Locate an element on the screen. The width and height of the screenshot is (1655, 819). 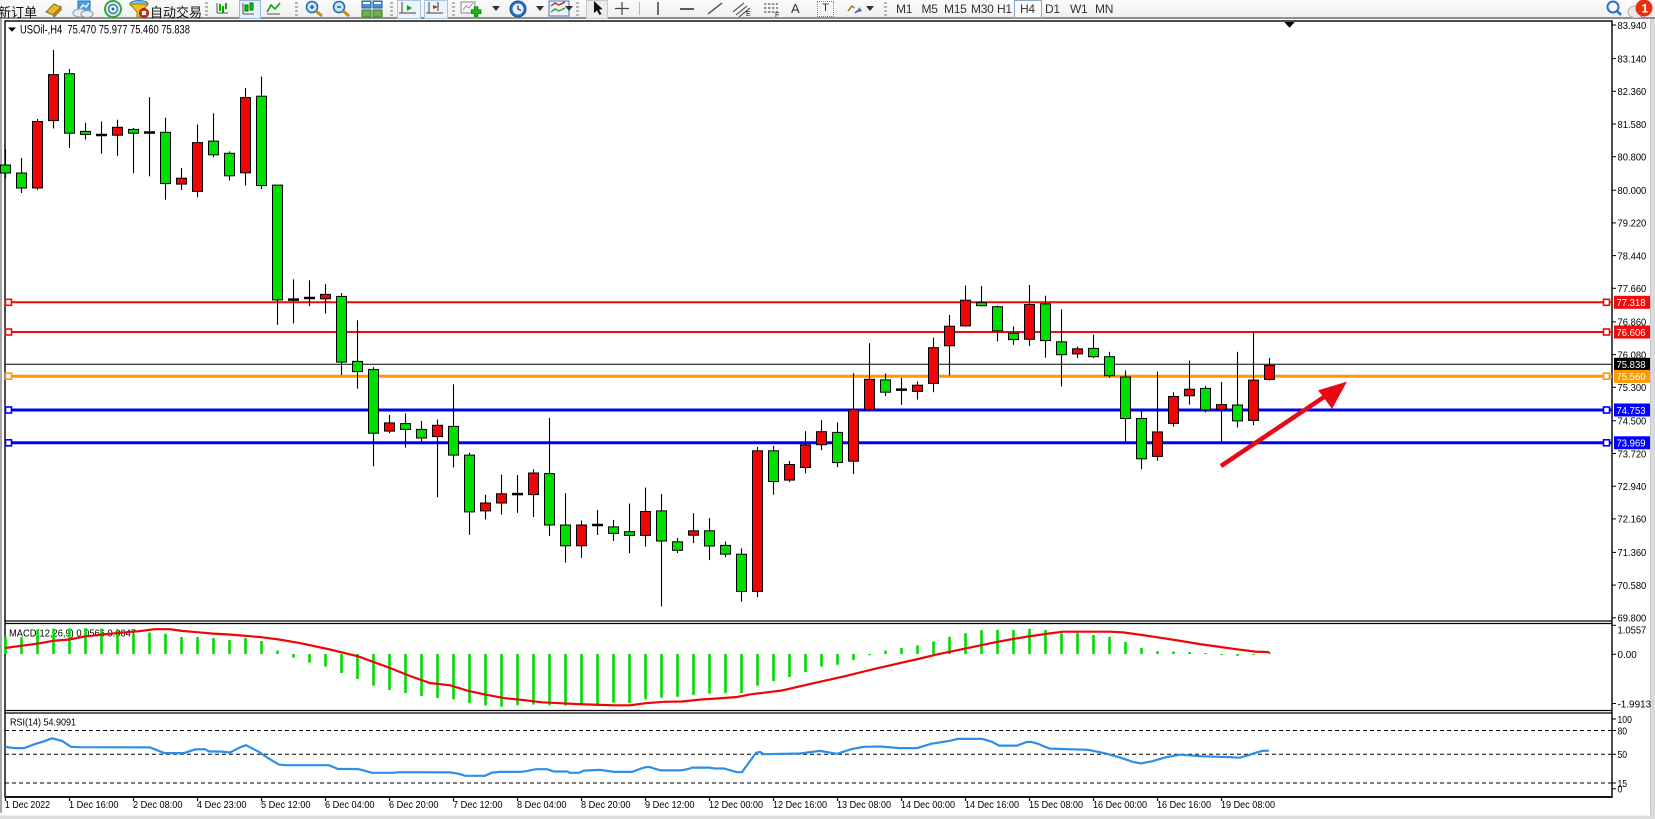
svg-text: -1.9913 is located at coordinates (1635, 704).